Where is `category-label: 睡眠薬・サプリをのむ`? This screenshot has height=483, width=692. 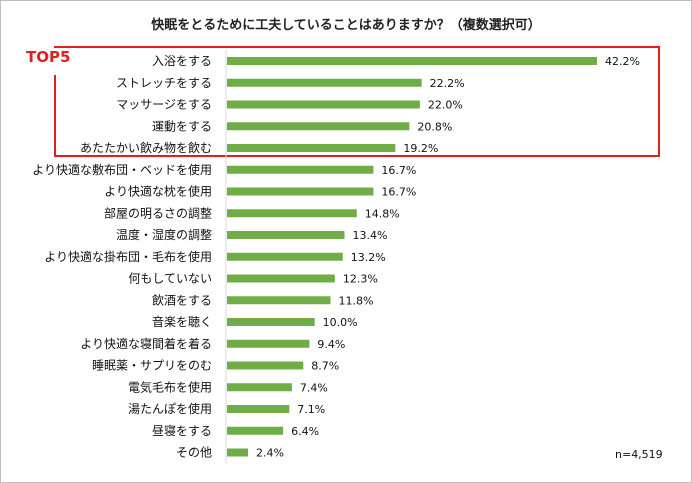
category-label: 睡眠薬・サプリをのむ is located at coordinates (152, 366).